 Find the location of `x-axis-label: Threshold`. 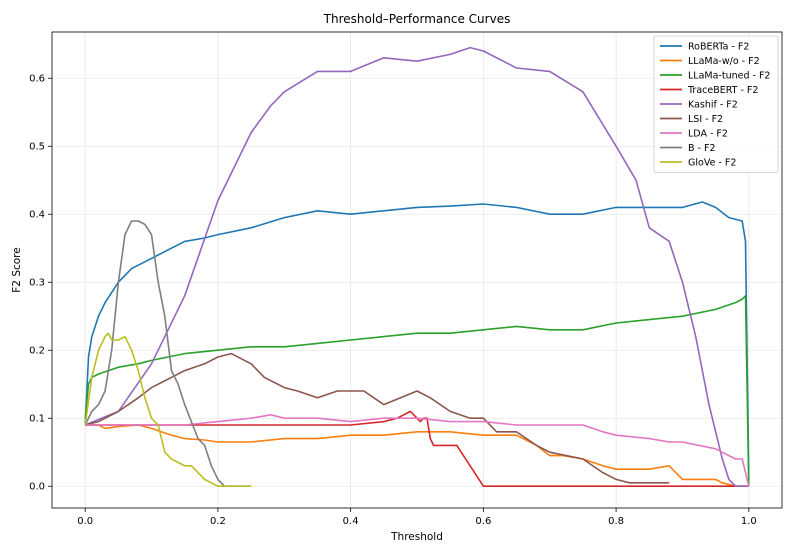

x-axis-label: Threshold is located at coordinates (416, 537).